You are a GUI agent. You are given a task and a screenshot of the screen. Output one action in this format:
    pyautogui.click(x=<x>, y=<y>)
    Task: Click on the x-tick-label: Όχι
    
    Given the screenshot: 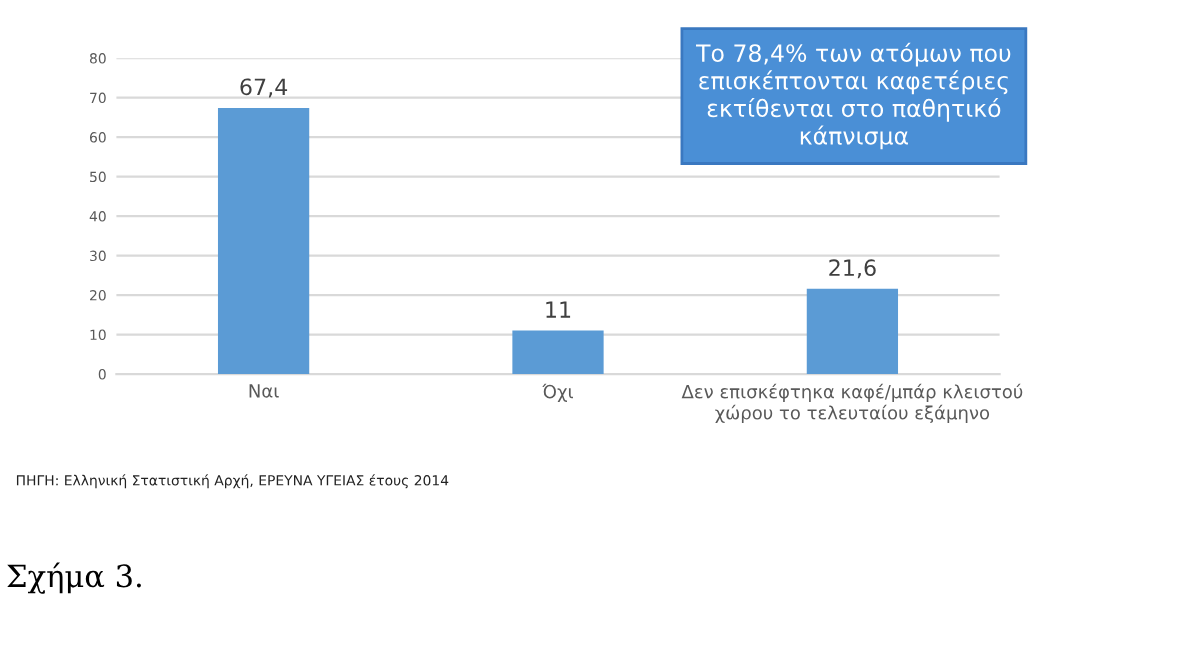 What is the action you would take?
    pyautogui.click(x=557, y=392)
    